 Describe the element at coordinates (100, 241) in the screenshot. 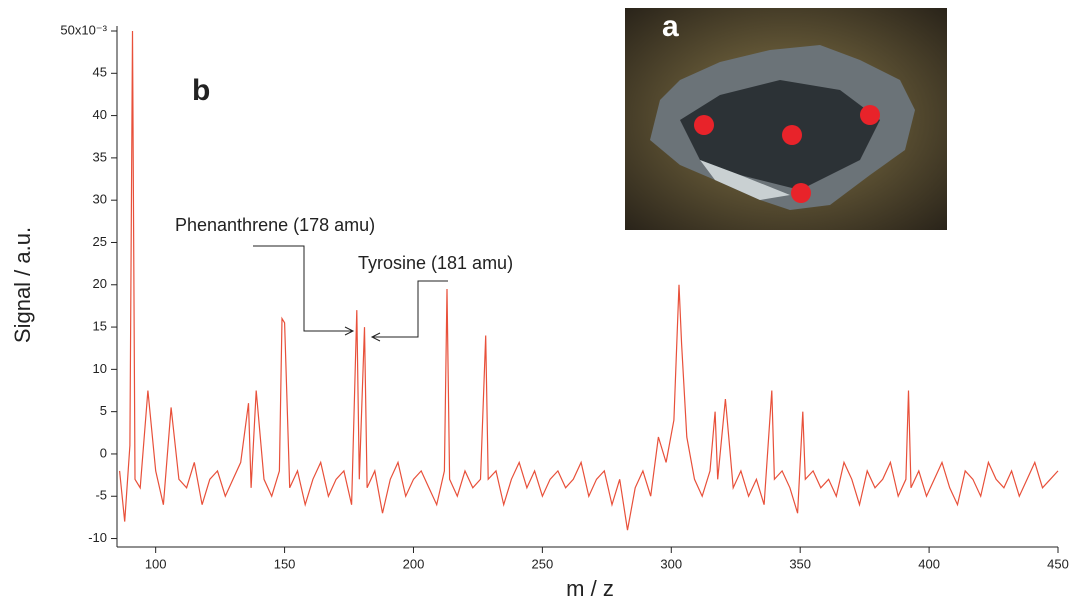

I see `y-tick-label: 25` at that location.